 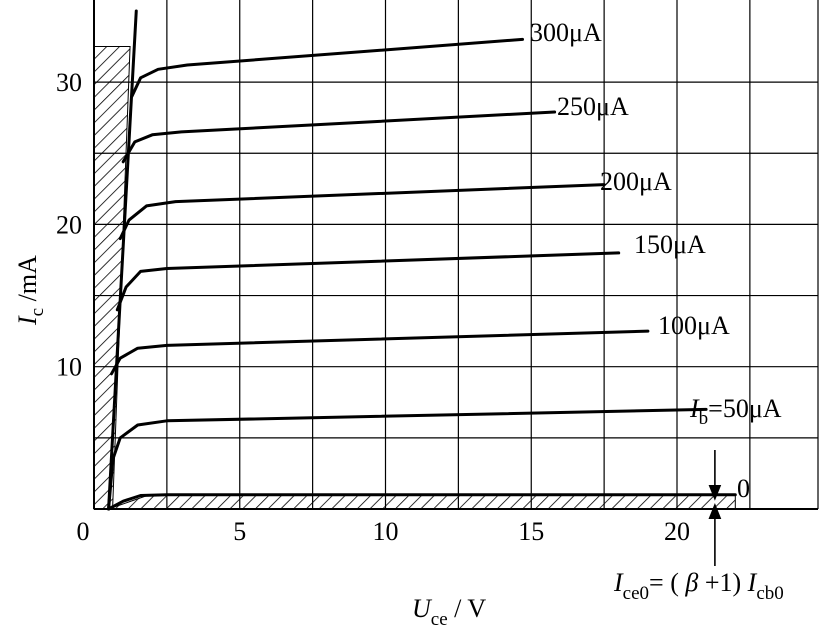 What do you see at coordinates (239, 531) in the screenshot?
I see `x-tick-label: 5` at bounding box center [239, 531].